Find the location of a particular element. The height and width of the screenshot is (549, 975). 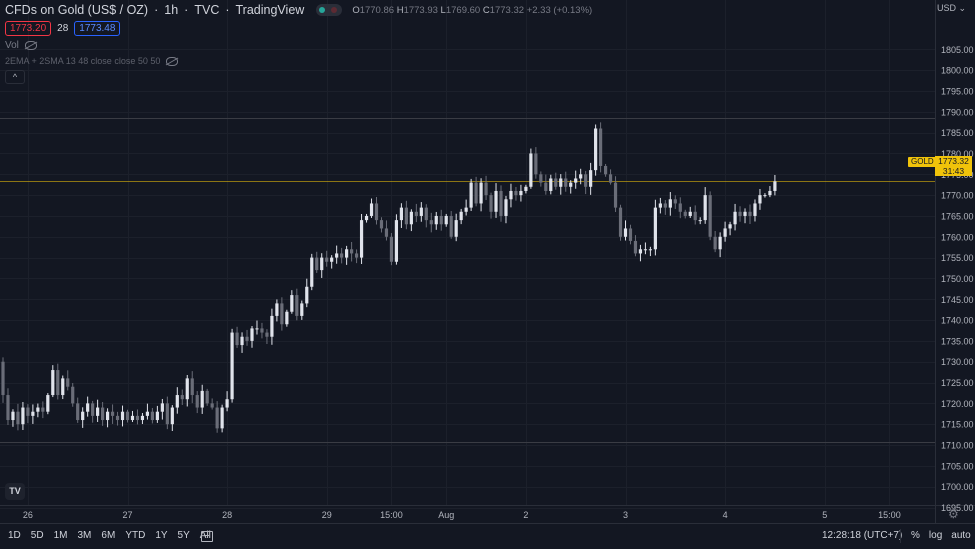

range-buttons: 1D 5D 1M 3M 6M YTD 1Y 5Y All is located at coordinates (109, 535).